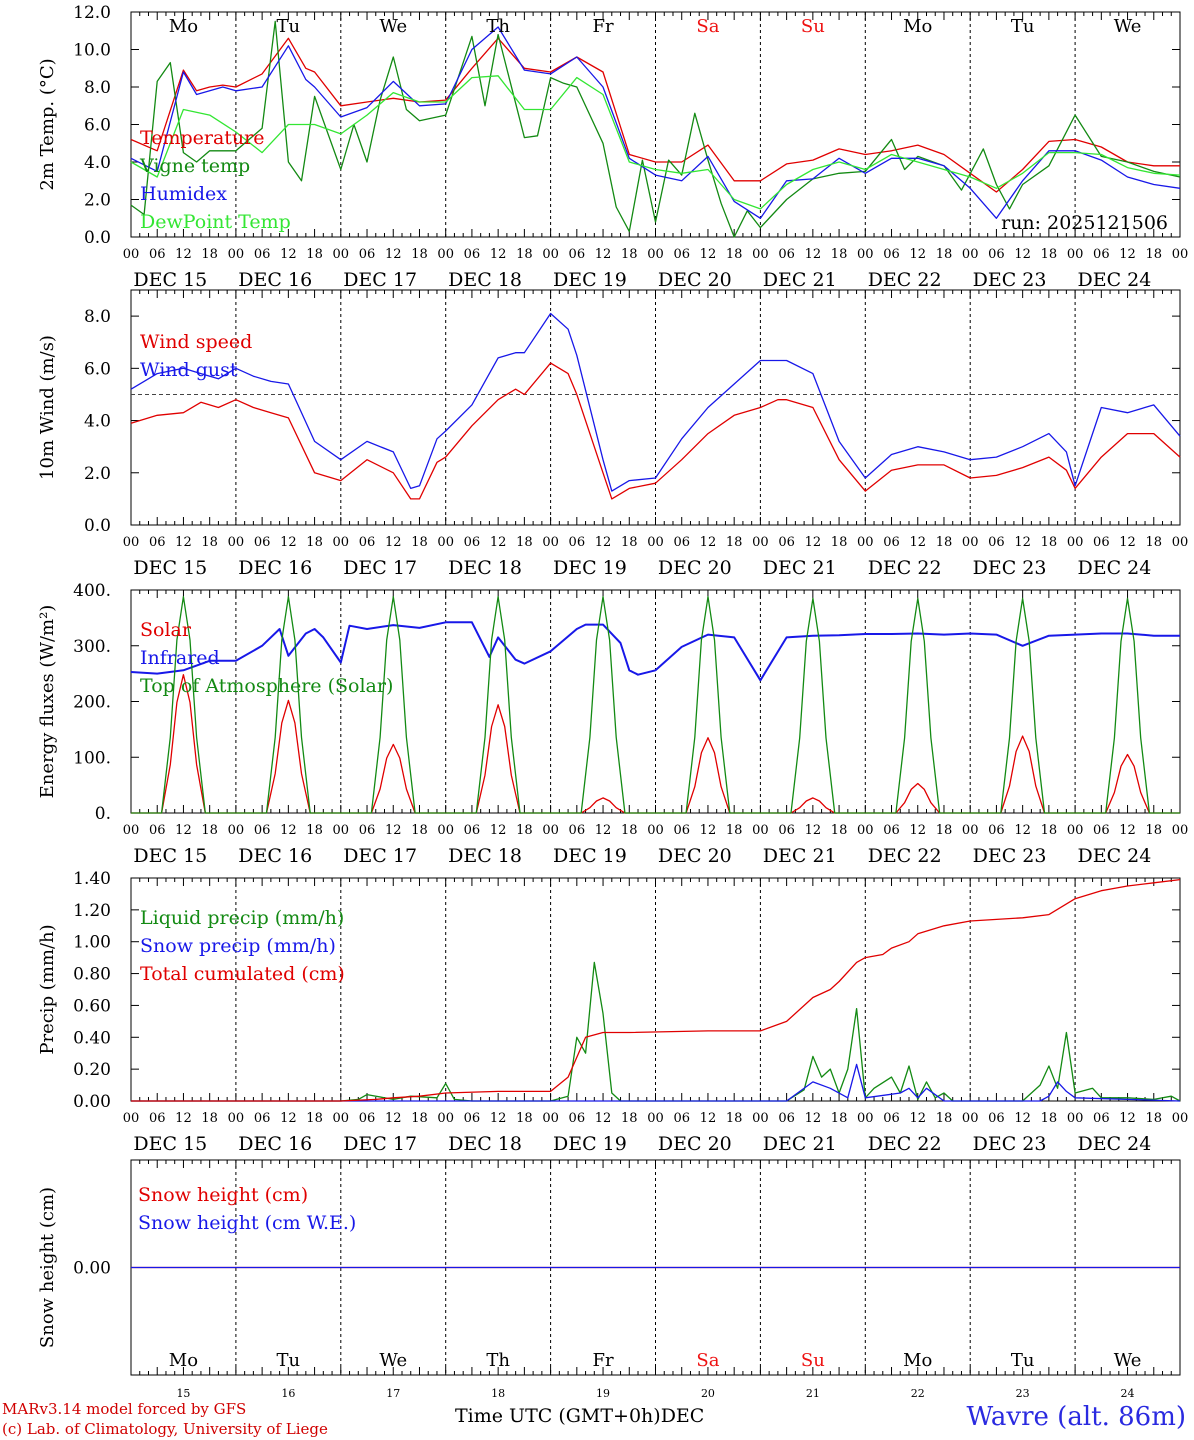 This screenshot has width=1194, height=1440. What do you see at coordinates (813, 1360) in the screenshot?
I see `weekday-label-bottom: Su` at bounding box center [813, 1360].